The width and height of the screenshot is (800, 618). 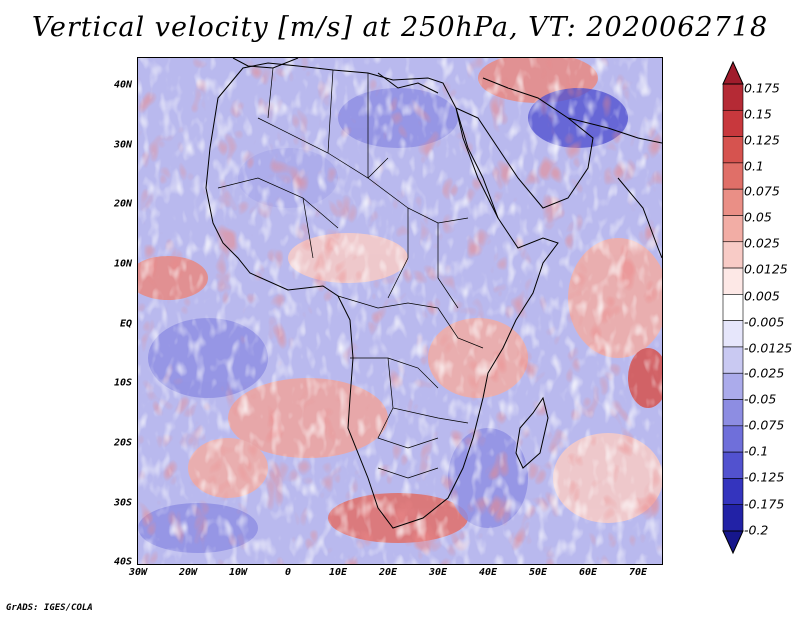 I want to click on colorbar, so click(x=733, y=307).